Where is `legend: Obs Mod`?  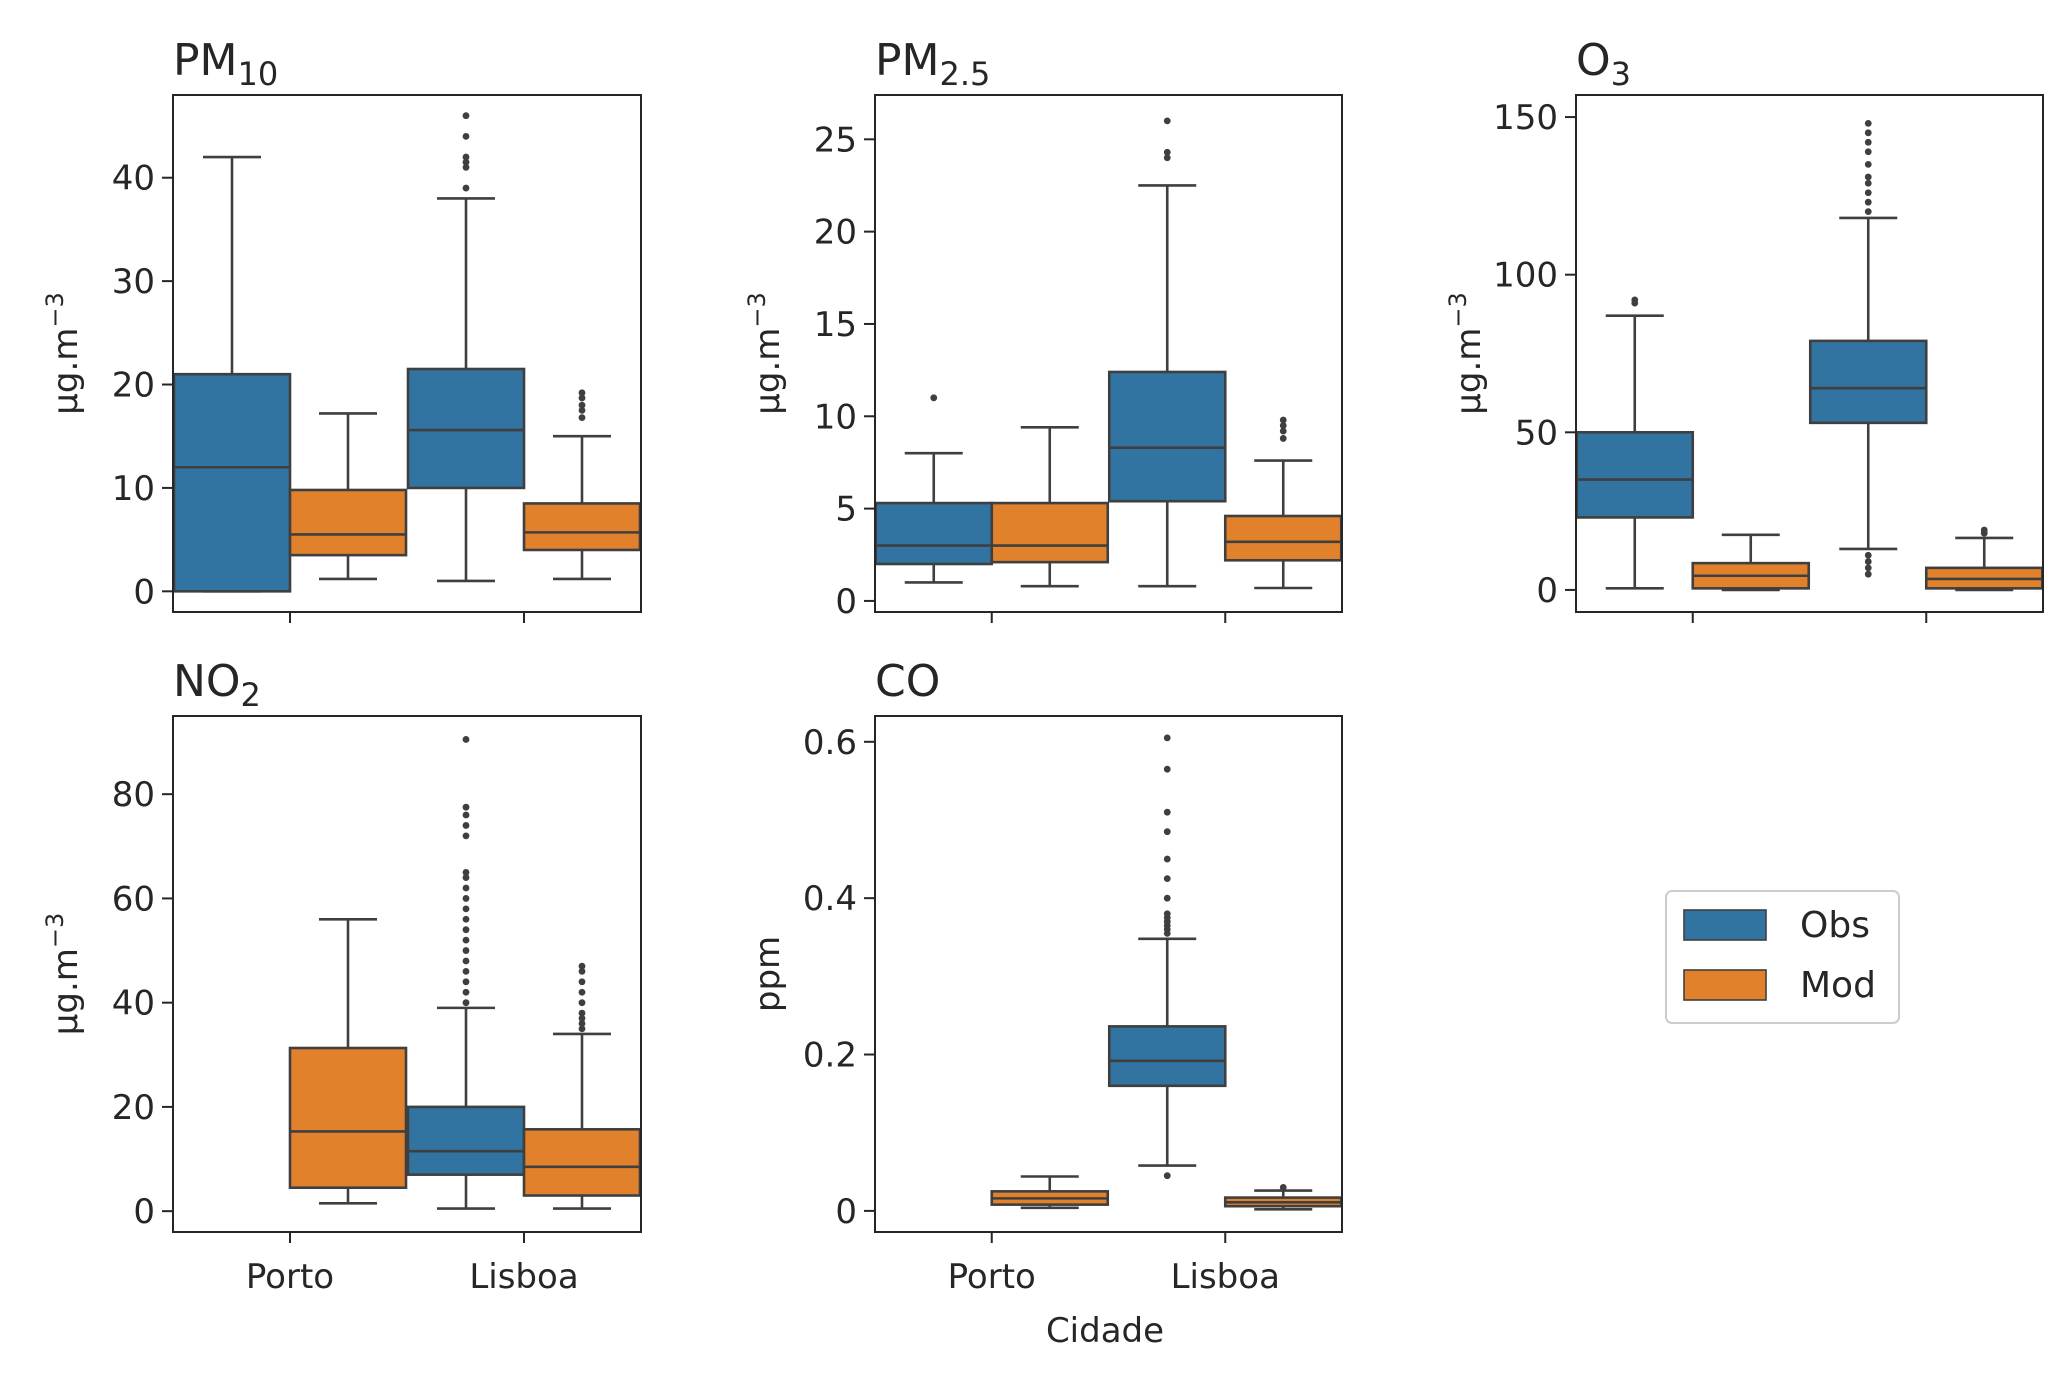
legend: Obs Mod is located at coordinates (1782, 957).